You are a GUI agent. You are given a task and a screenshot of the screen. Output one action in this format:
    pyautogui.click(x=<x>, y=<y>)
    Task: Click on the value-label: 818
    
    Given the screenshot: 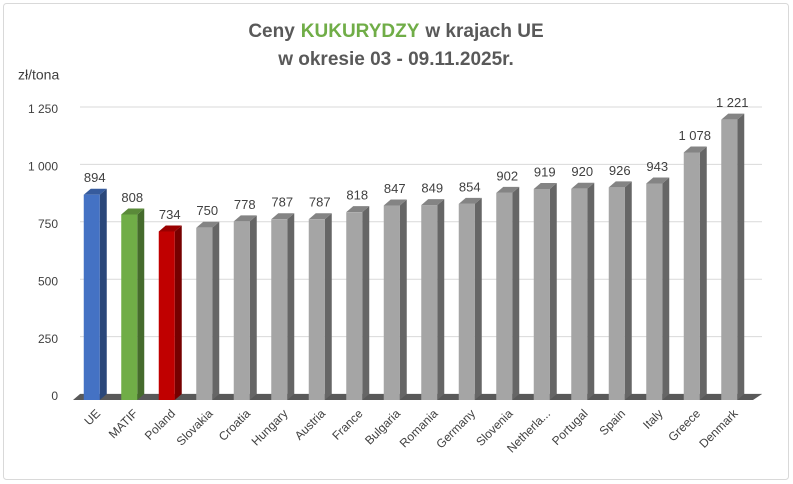 What is the action you would take?
    pyautogui.click(x=357, y=195)
    